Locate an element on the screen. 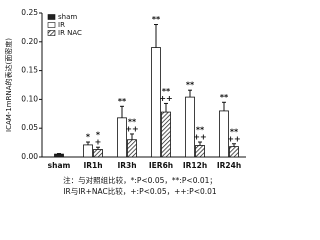 The width and height of the screenshot is (320, 240). significance-label: + is located at coordinates (98, 142).